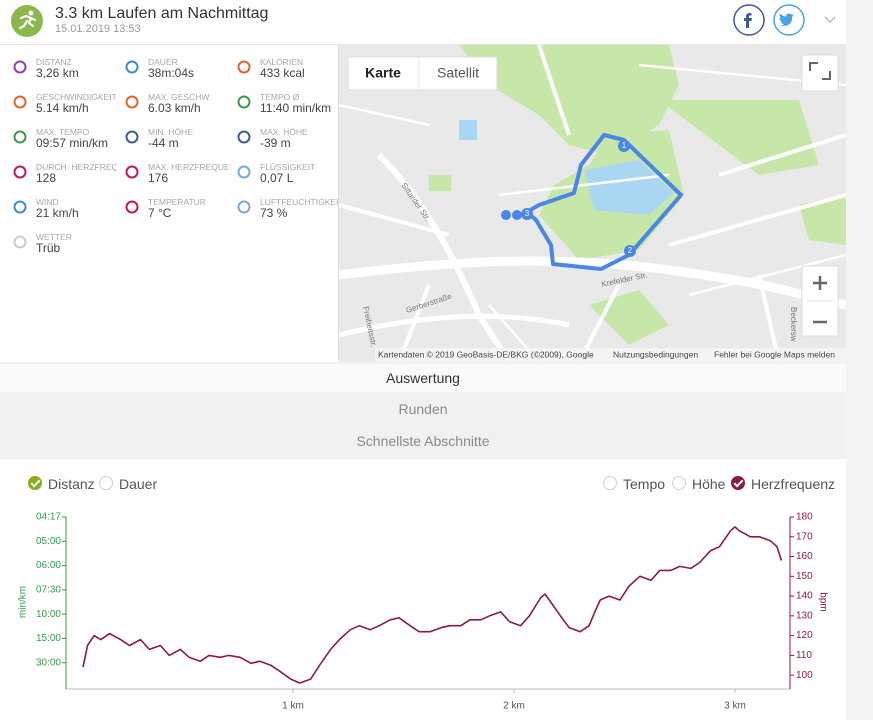 The height and width of the screenshot is (720, 873). I want to click on stat: DAUER 38m:04s, so click(176, 72).